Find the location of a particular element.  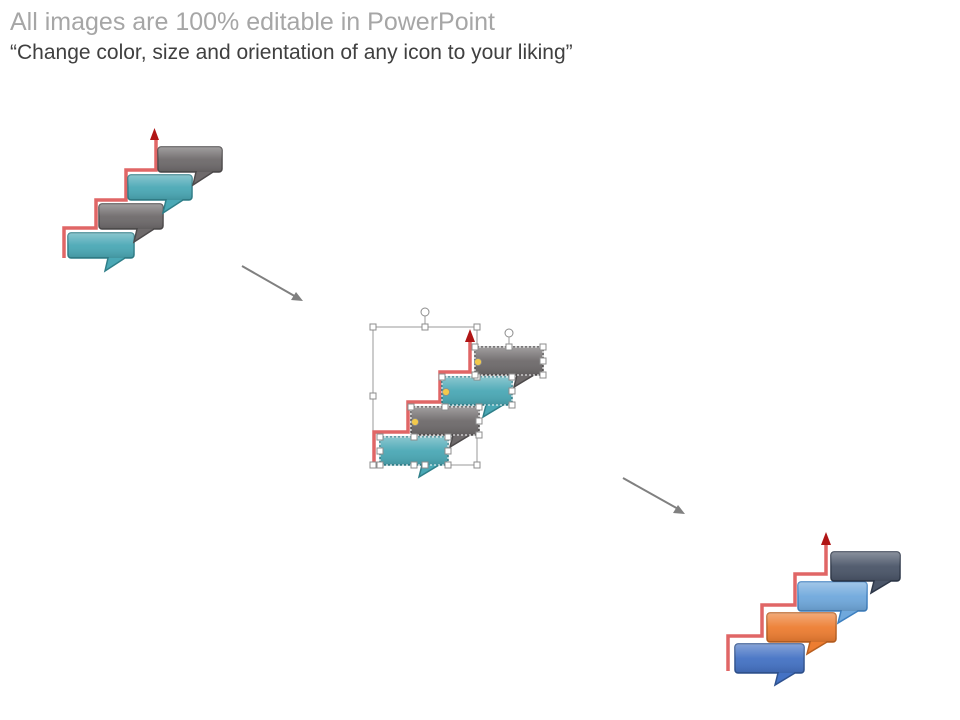

bubble-rotate-handle is located at coordinates (509, 336).